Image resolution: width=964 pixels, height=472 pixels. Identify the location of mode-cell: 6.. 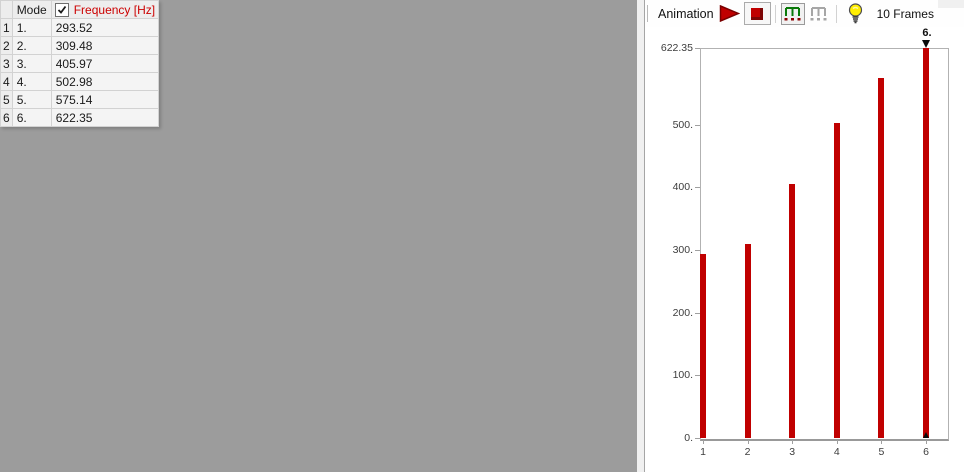
(31, 117).